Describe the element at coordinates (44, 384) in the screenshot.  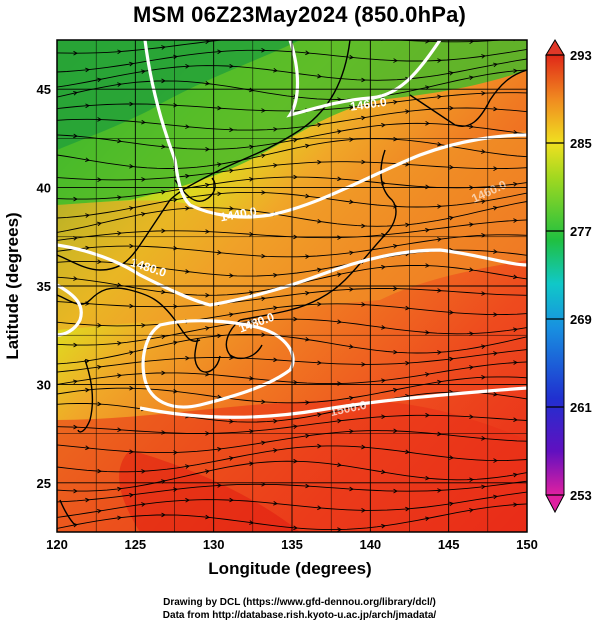
I see `y-tick-label: 30` at that location.